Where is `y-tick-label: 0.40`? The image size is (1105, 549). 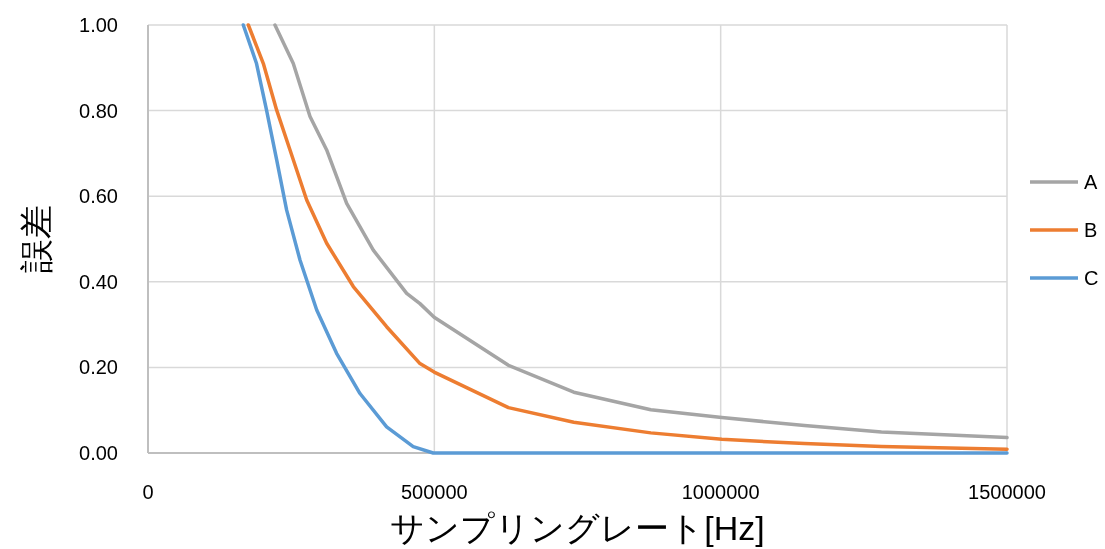 y-tick-label: 0.40 is located at coordinates (98, 281).